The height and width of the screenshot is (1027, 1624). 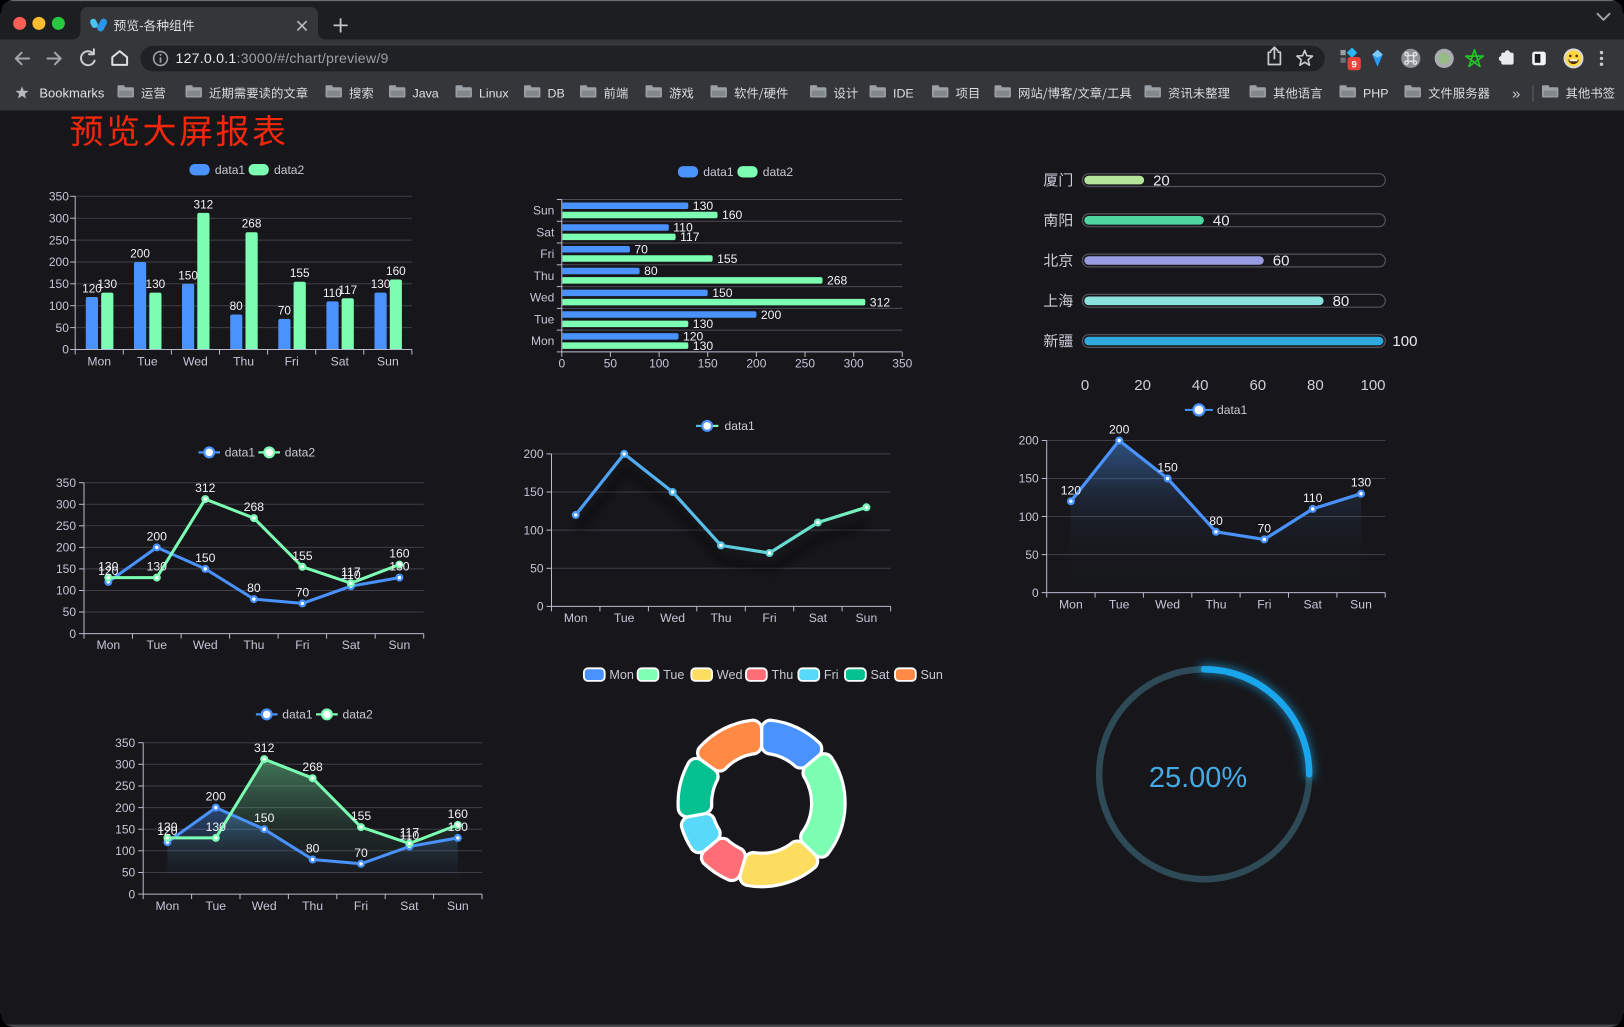 I want to click on svg-text: 60, so click(x=1281, y=261).